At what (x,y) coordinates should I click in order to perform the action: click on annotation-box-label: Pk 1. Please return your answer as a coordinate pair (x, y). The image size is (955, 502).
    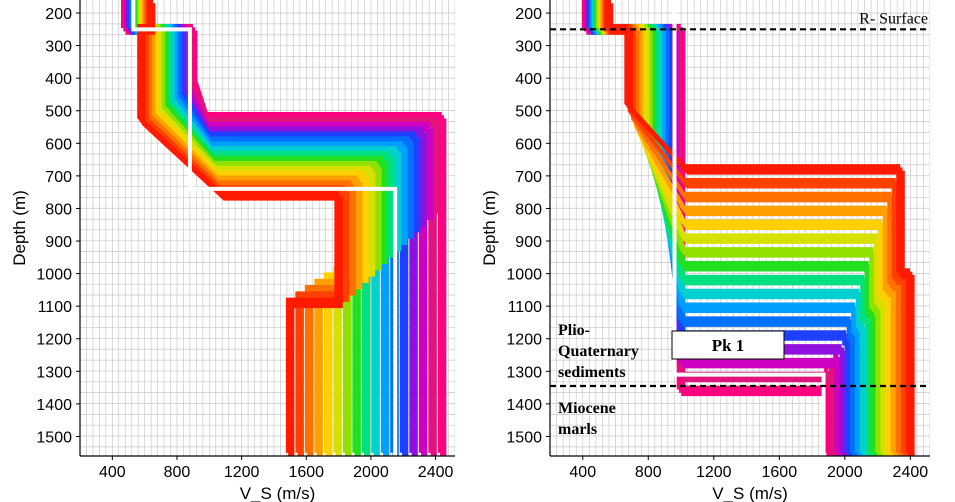
    Looking at the image, I should click on (728, 345).